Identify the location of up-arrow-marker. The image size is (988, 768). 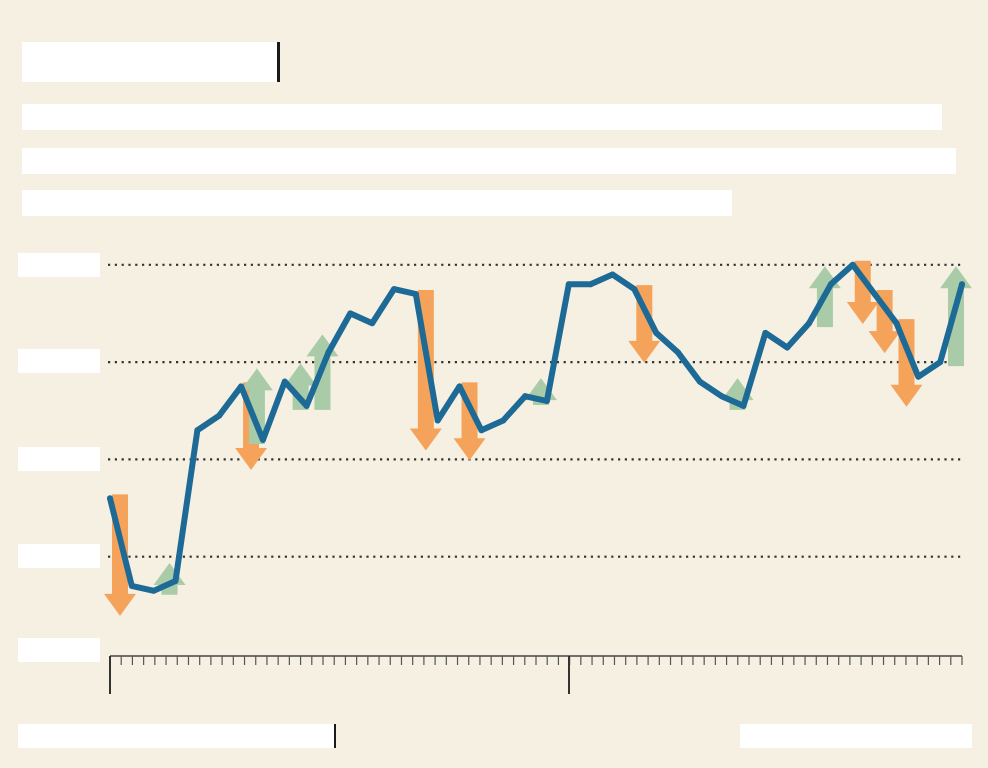
(256, 406).